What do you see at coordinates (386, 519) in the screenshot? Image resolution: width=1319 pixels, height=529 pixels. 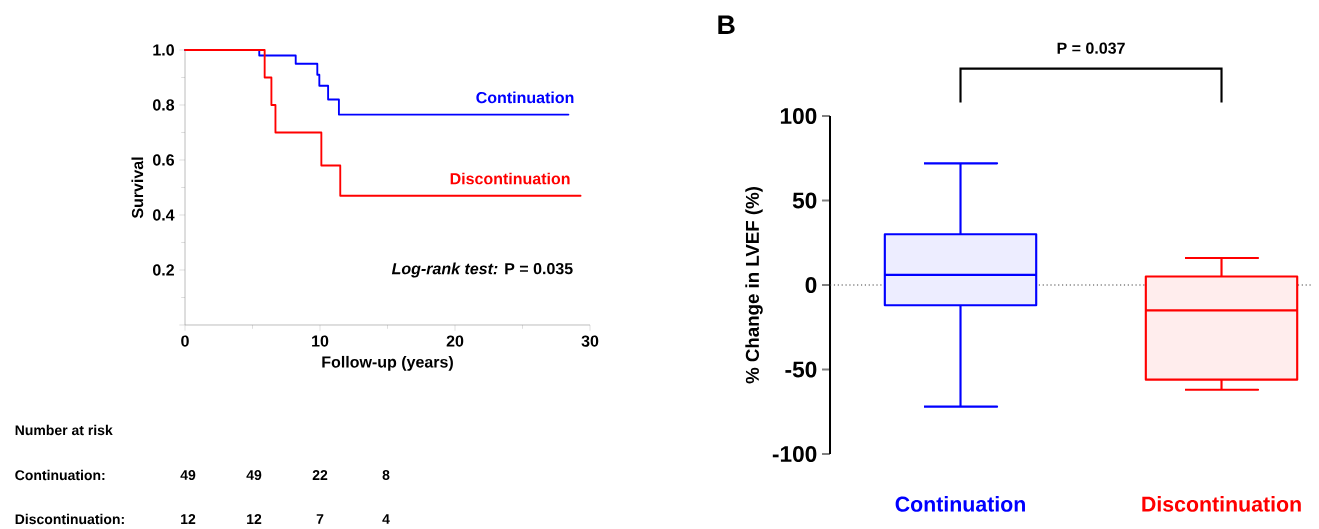 I see `text: 4` at bounding box center [386, 519].